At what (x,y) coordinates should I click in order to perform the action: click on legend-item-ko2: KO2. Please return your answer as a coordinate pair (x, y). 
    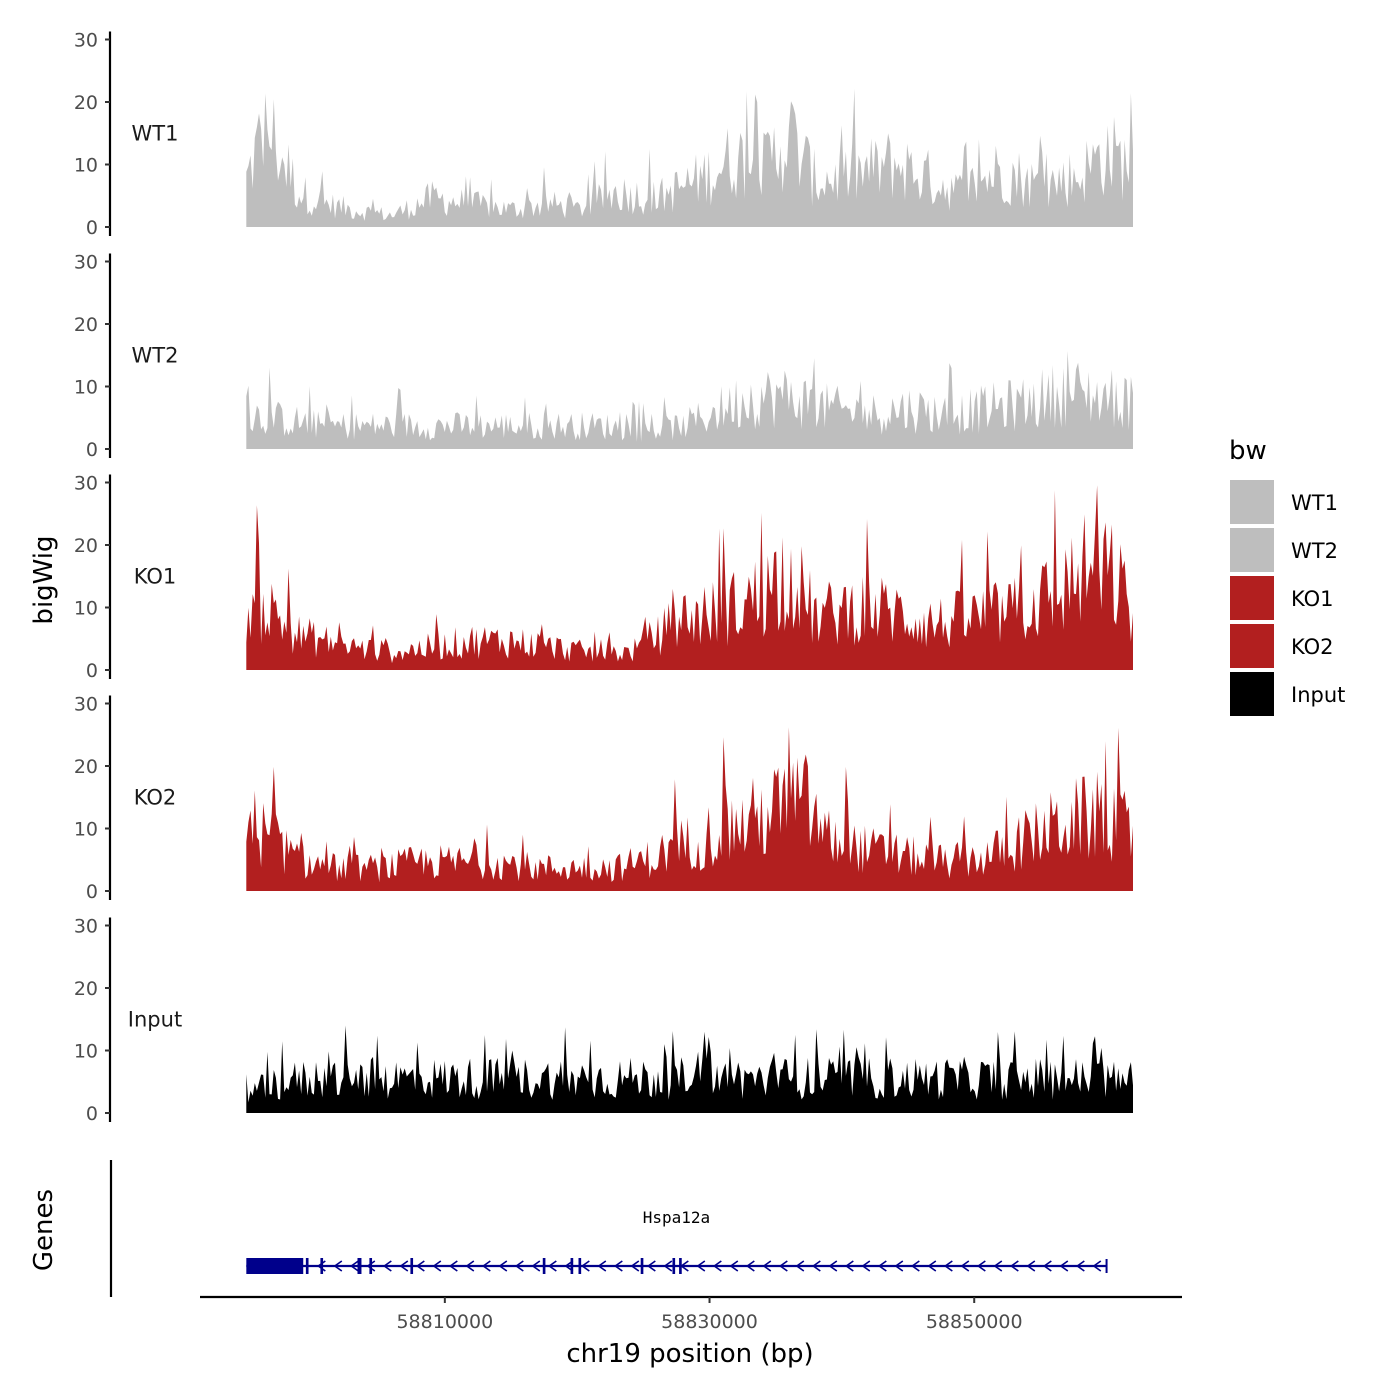
    Looking at the image, I should click on (1282, 646).